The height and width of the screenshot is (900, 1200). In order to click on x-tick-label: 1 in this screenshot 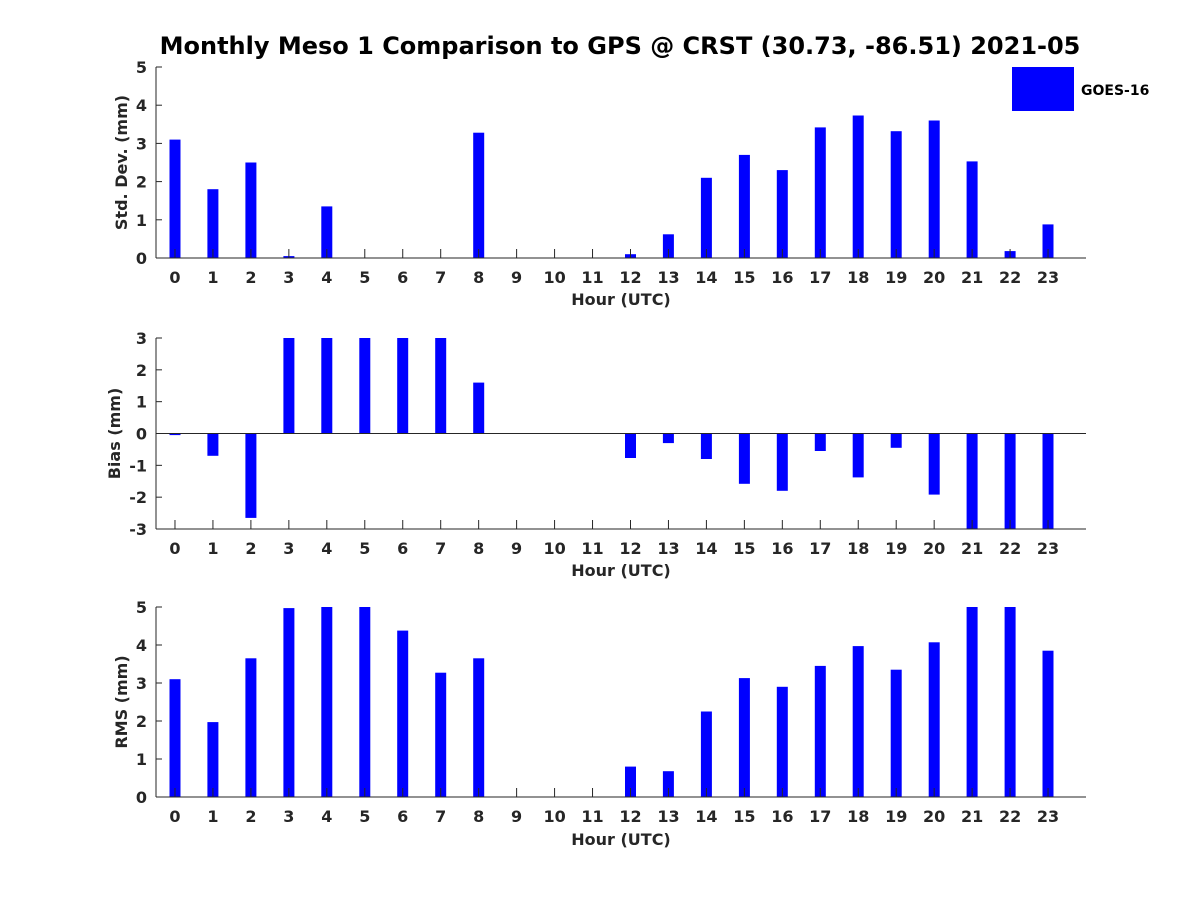, I will do `click(212, 816)`.